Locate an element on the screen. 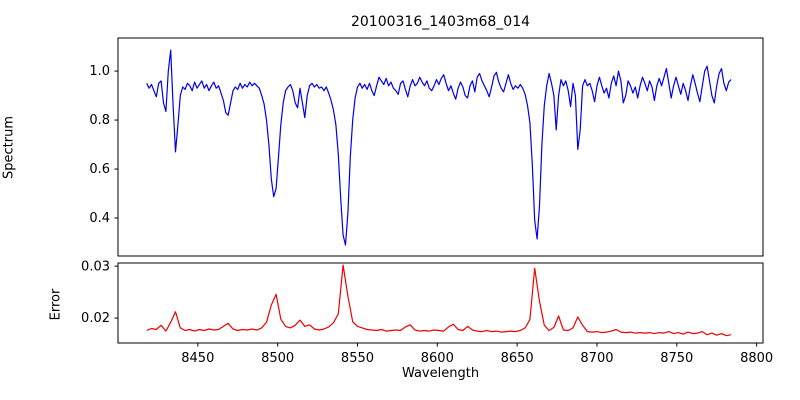 This screenshot has height=400, width=800. chart-title: 20100316_1403m68_014 is located at coordinates (440, 22).